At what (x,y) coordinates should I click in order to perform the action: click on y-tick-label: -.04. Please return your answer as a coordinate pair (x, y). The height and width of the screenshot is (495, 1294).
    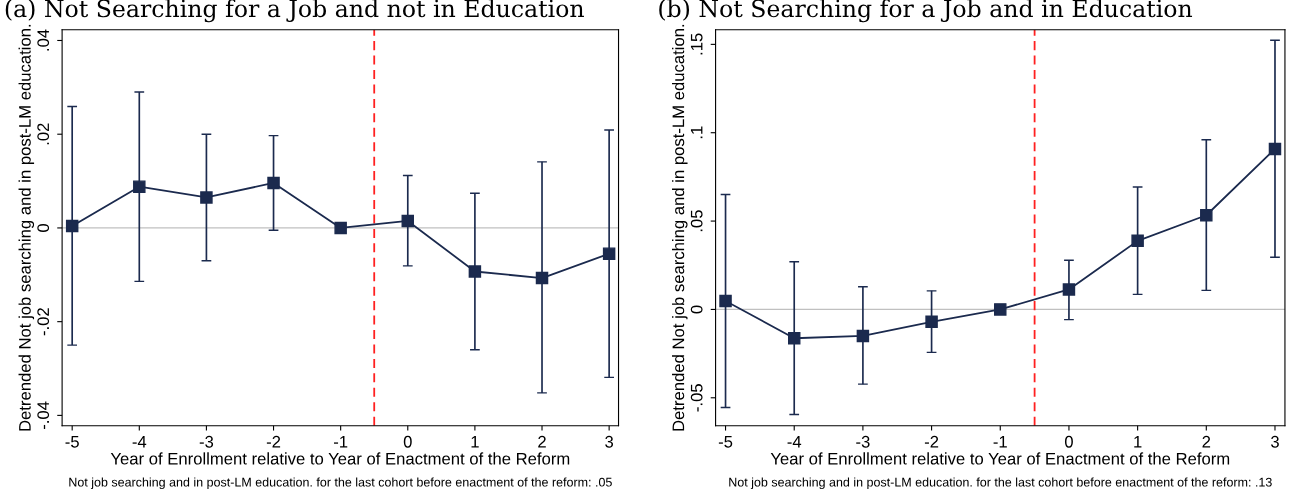
    Looking at the image, I should click on (43, 415).